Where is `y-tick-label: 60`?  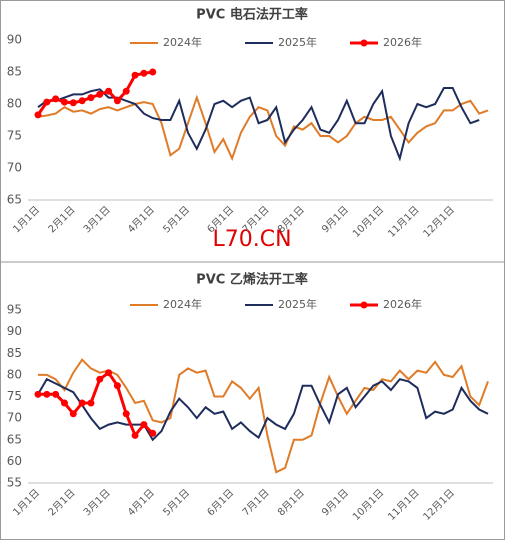
y-tick-label: 60 is located at coordinates (14, 461).